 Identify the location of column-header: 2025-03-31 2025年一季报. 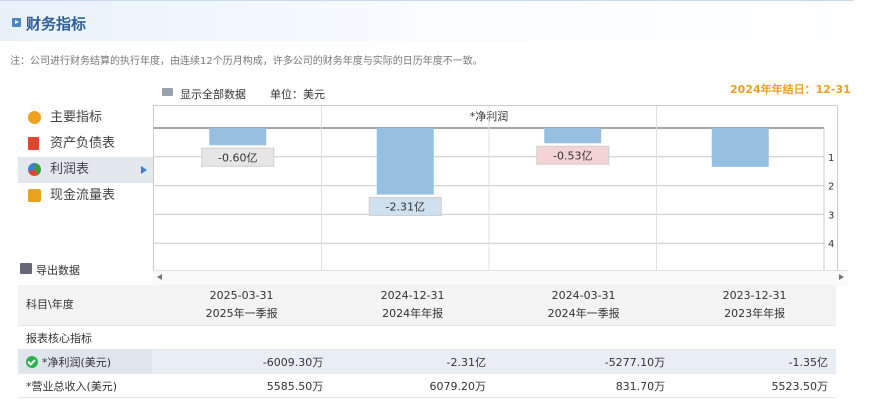
(242, 305).